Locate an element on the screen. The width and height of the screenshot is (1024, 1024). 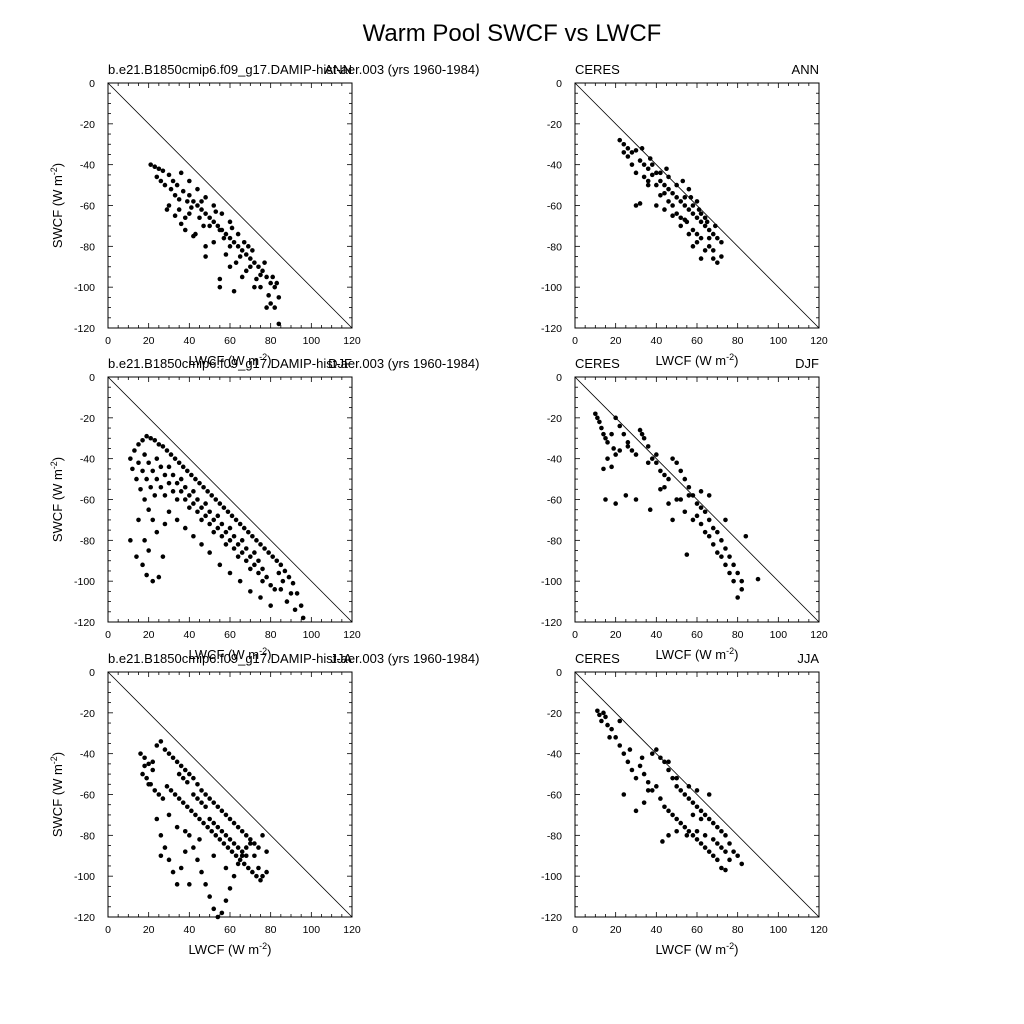
scatter-points is located at coordinates (677, 505).